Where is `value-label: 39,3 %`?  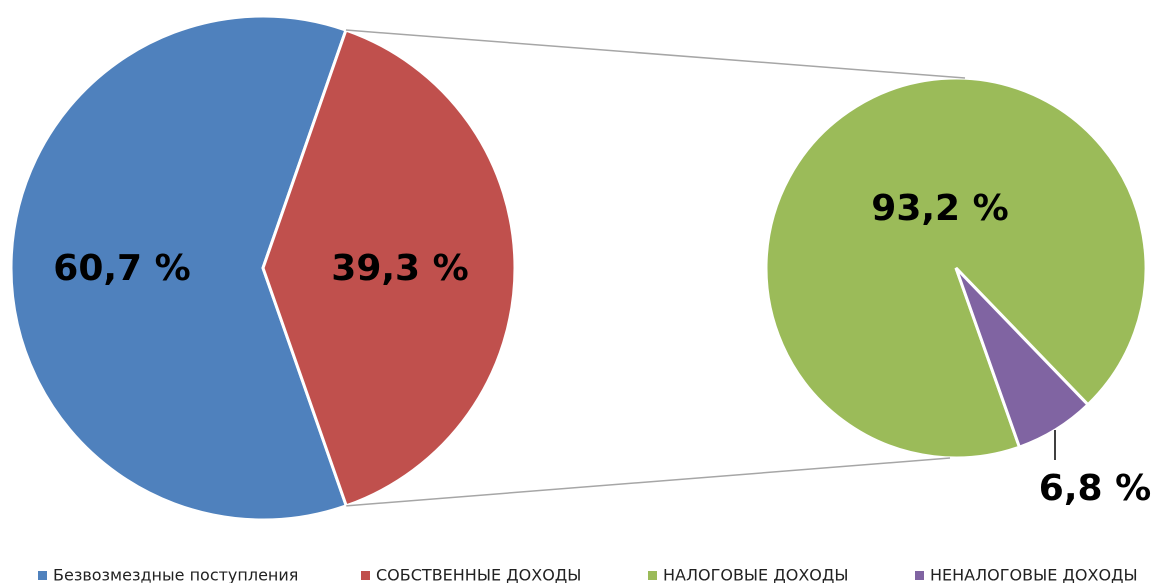 value-label: 39,3 % is located at coordinates (399, 268).